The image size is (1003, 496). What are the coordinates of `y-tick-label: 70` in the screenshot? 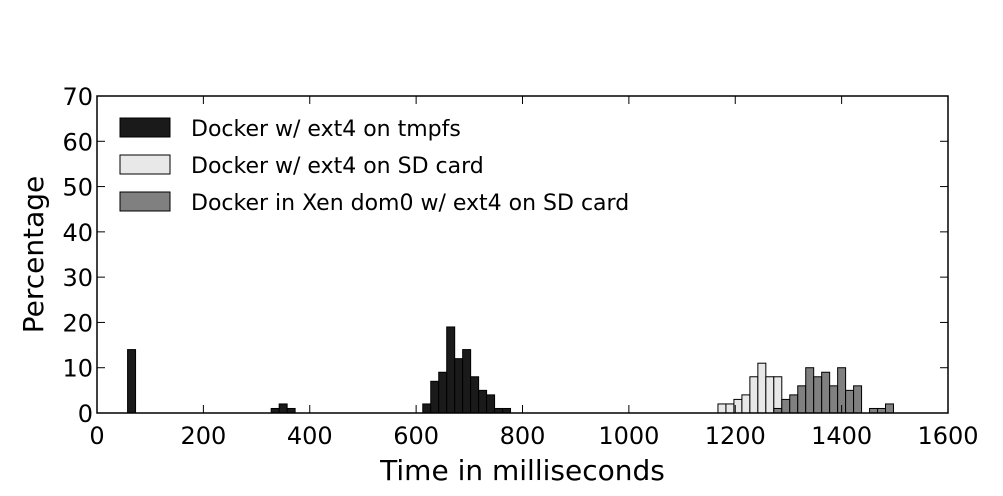 It's located at (77, 97).